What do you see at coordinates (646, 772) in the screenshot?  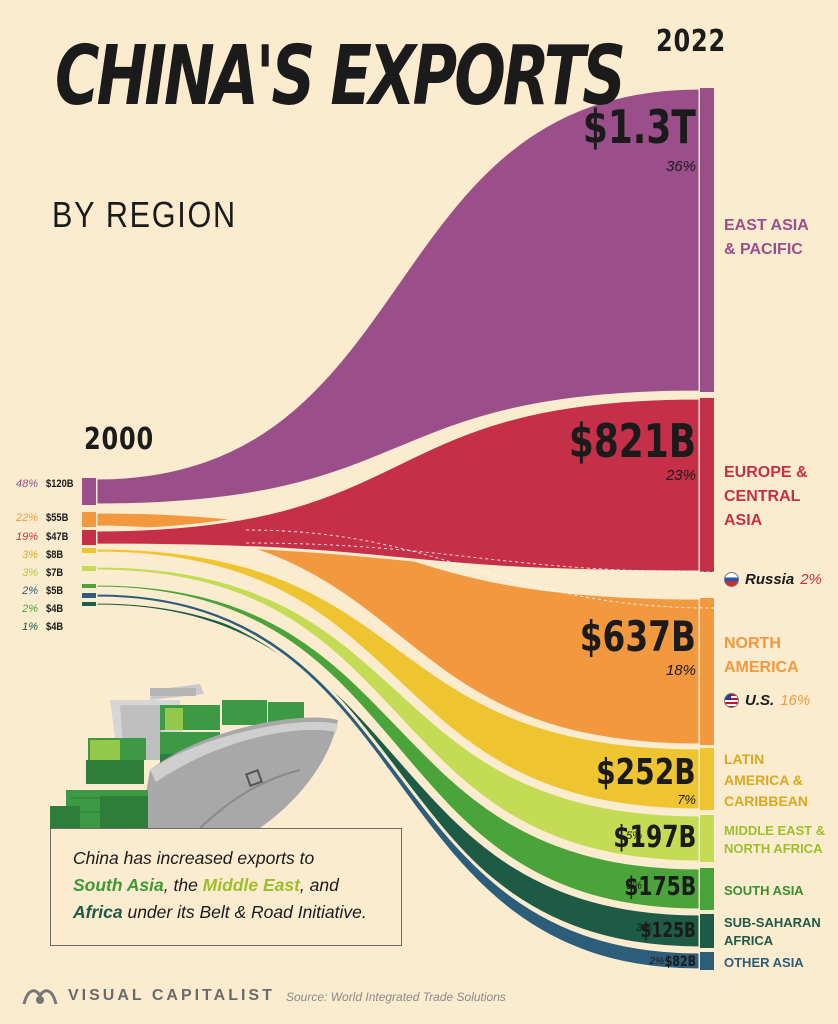 I see `latin-america-value: $252B` at bounding box center [646, 772].